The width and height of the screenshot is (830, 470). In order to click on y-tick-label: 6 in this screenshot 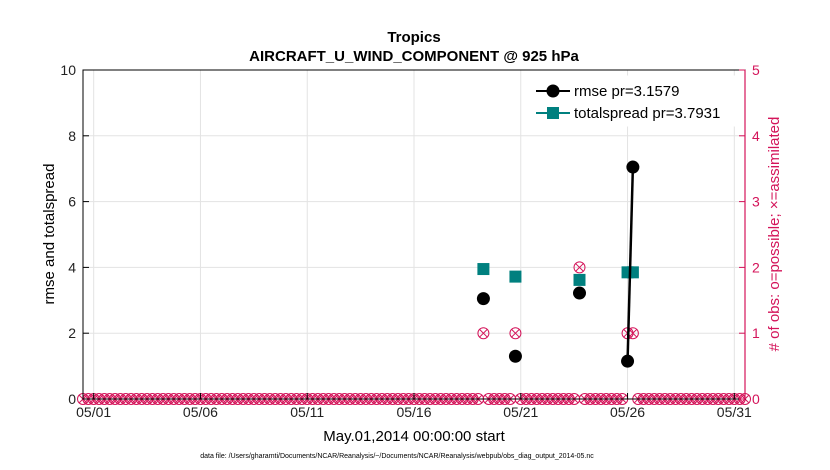, I will do `click(72, 202)`.